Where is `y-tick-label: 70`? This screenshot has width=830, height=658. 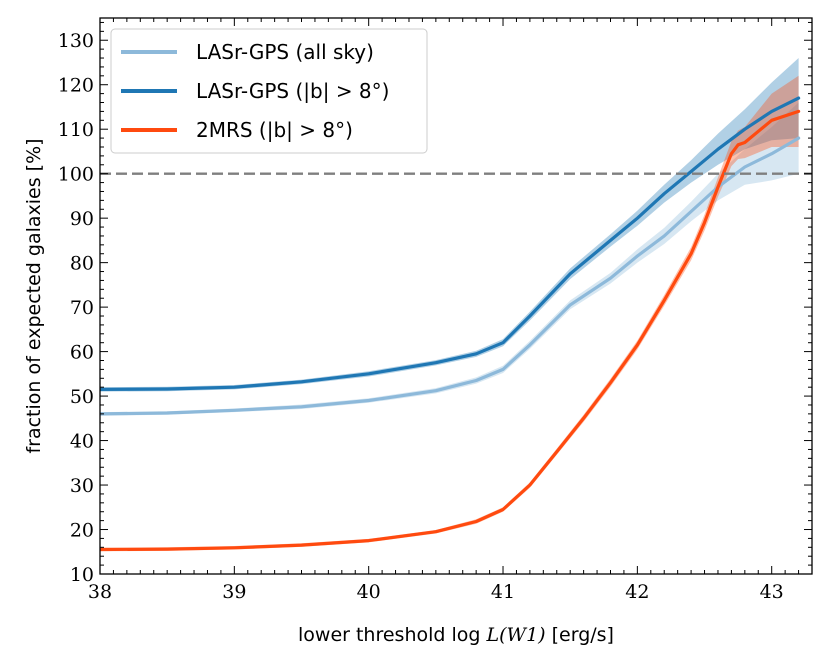 y-tick-label: 70 is located at coordinates (82, 308).